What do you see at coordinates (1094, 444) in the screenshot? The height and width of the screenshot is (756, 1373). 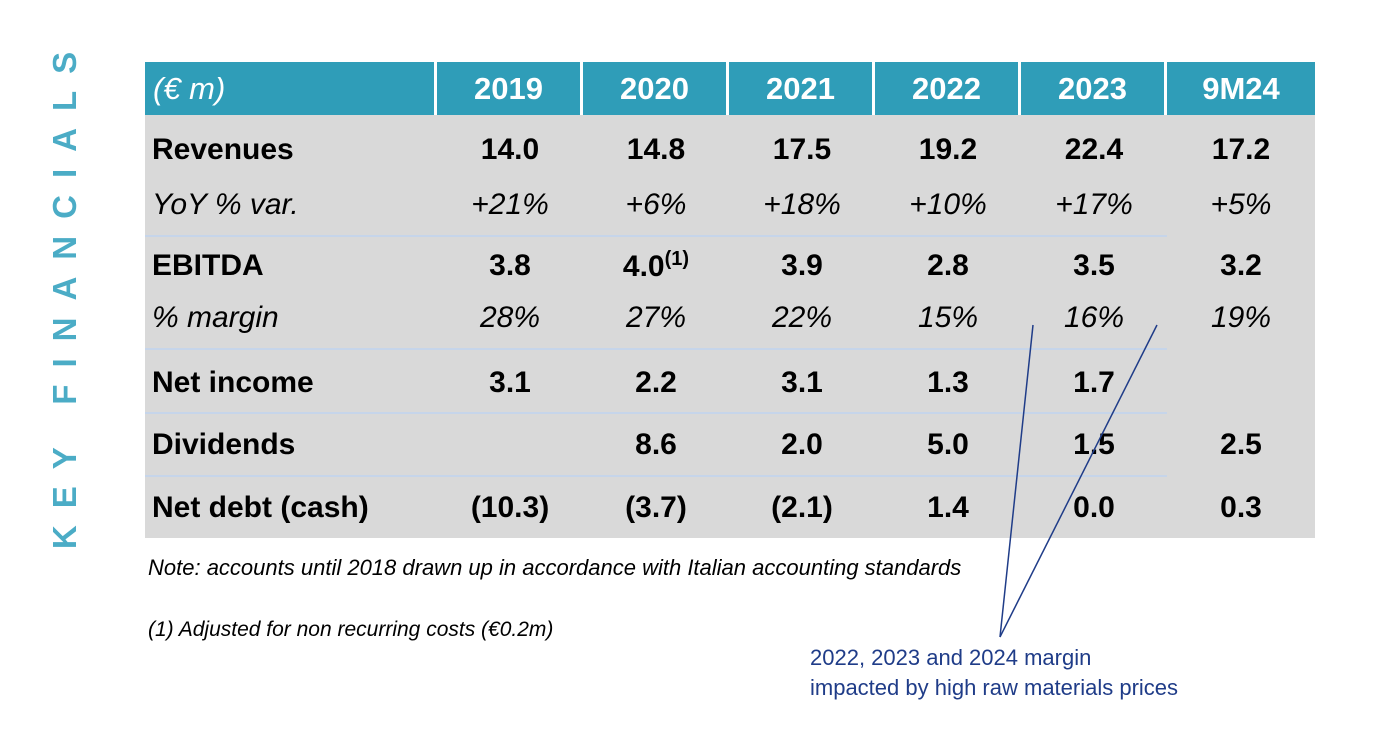 I see `cell: 1.5` at bounding box center [1094, 444].